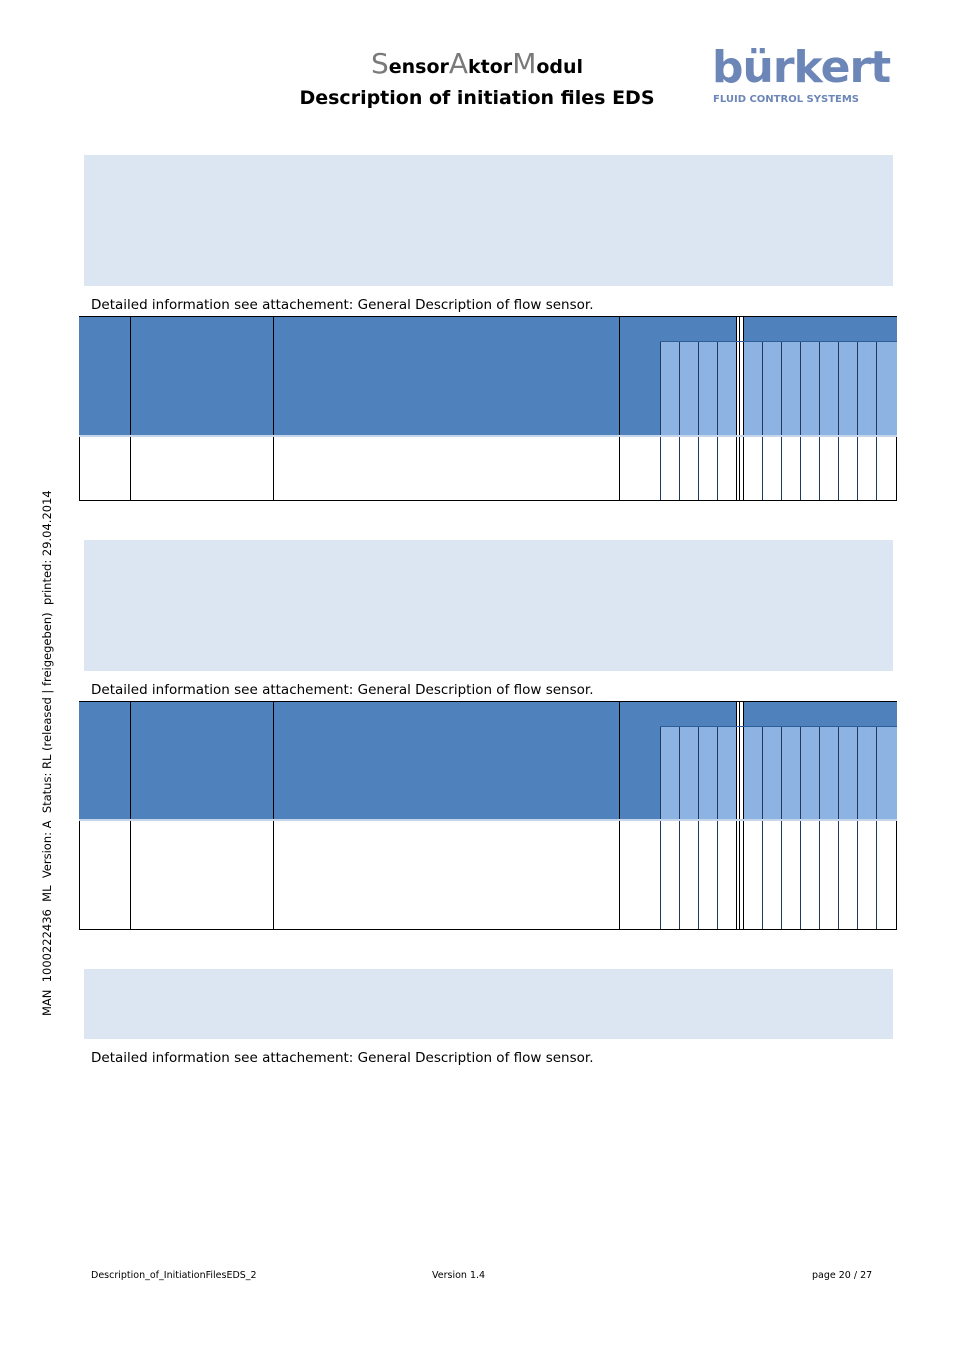 This screenshot has height=1350, width=954. Describe the element at coordinates (524, 63) in the screenshot. I see `title-cap-m: M` at that location.